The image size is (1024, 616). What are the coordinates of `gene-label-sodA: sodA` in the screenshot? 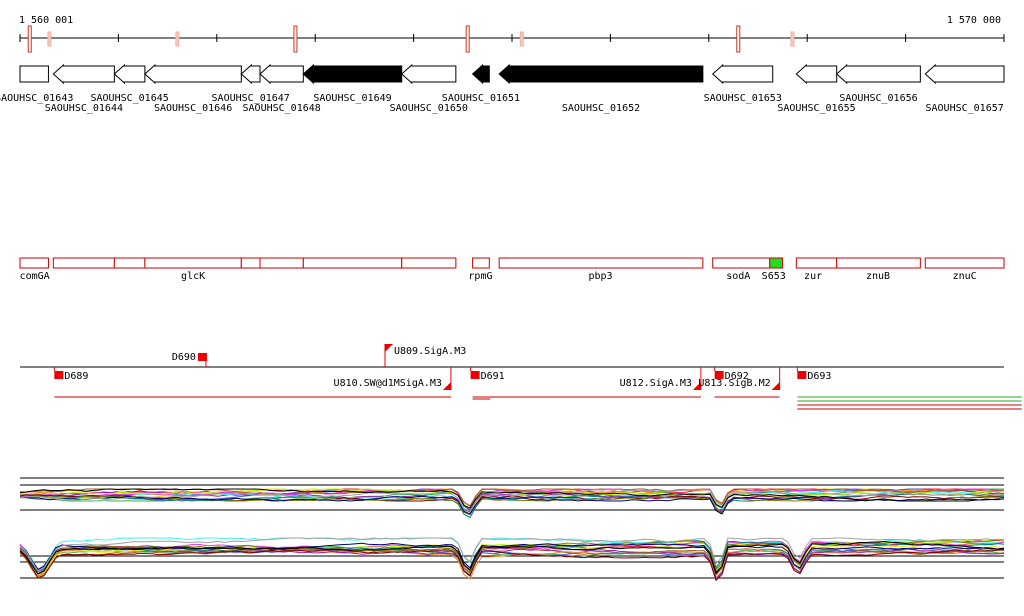 It's located at (738, 276).